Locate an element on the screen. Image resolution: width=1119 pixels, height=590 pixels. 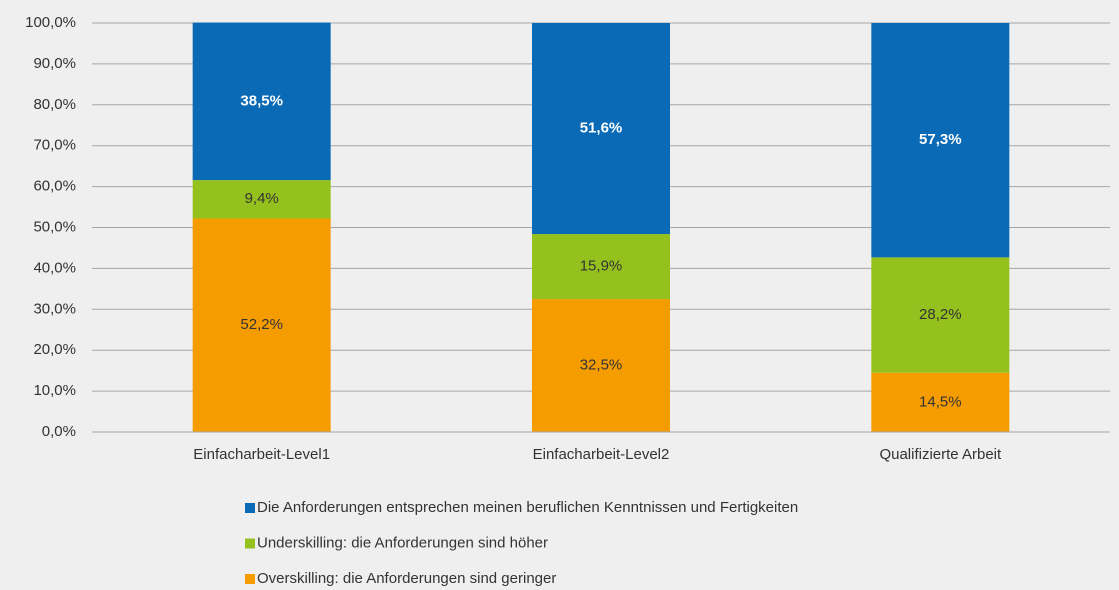
y-tick-label: 80,0% is located at coordinates (54, 104).